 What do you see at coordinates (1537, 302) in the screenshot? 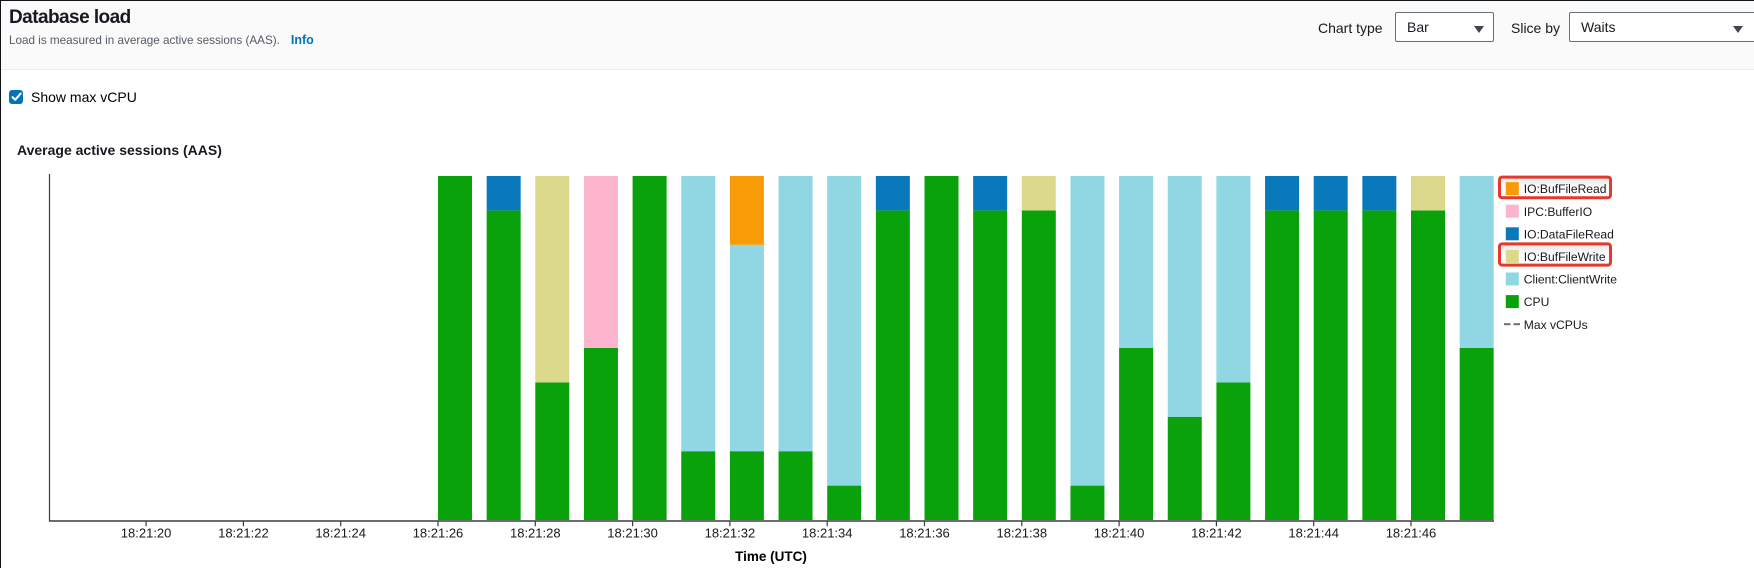
I see `svg-text: CPU` at bounding box center [1537, 302].